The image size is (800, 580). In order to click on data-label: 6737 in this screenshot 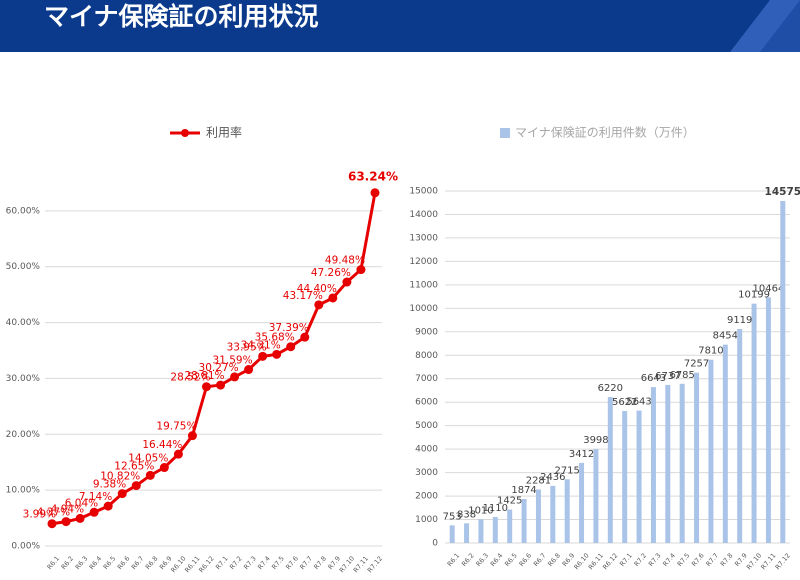, I will do `click(667, 376)`.